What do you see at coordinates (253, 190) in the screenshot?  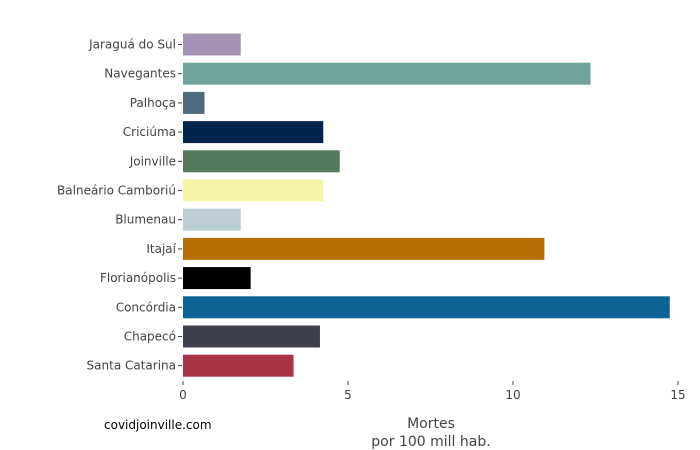 I see `bar-balneario-camboriu` at bounding box center [253, 190].